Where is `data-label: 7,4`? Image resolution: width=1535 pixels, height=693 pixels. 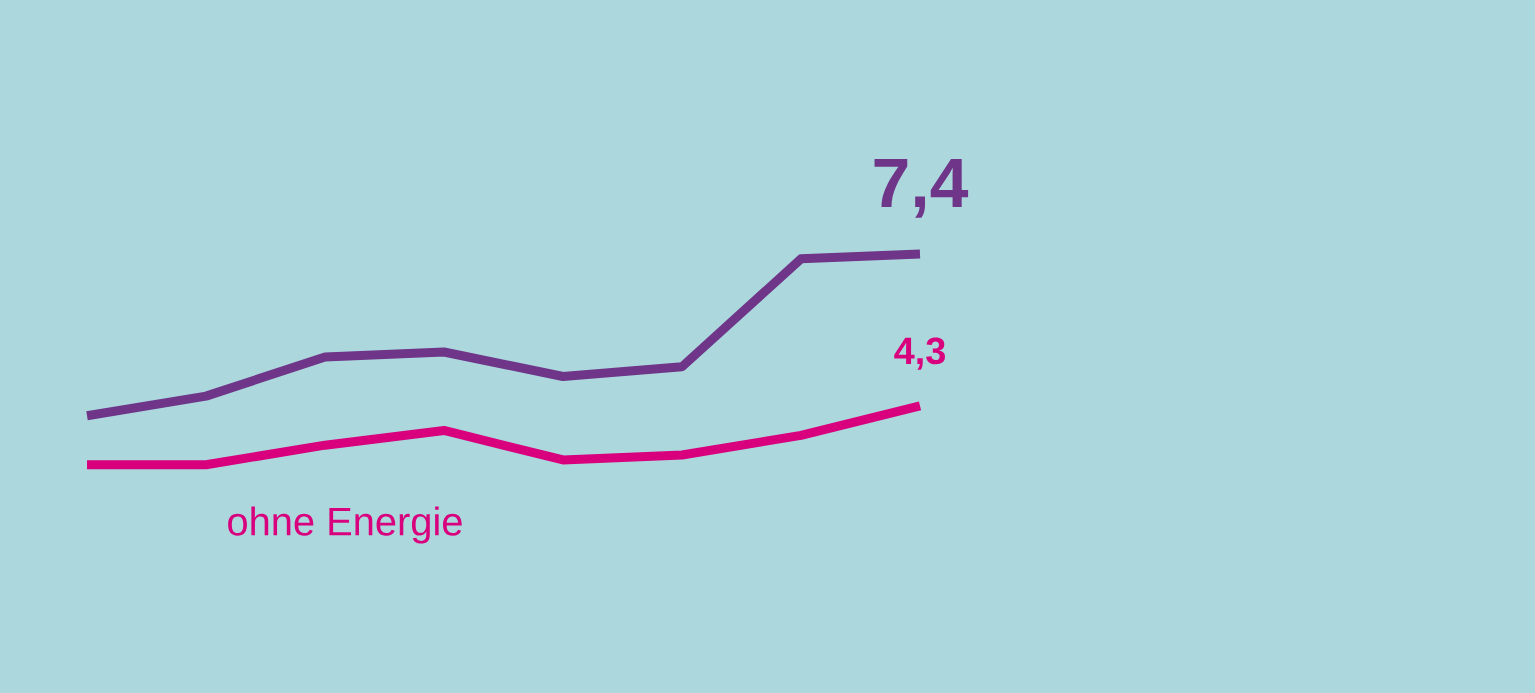 data-label: 7,4 is located at coordinates (921, 188).